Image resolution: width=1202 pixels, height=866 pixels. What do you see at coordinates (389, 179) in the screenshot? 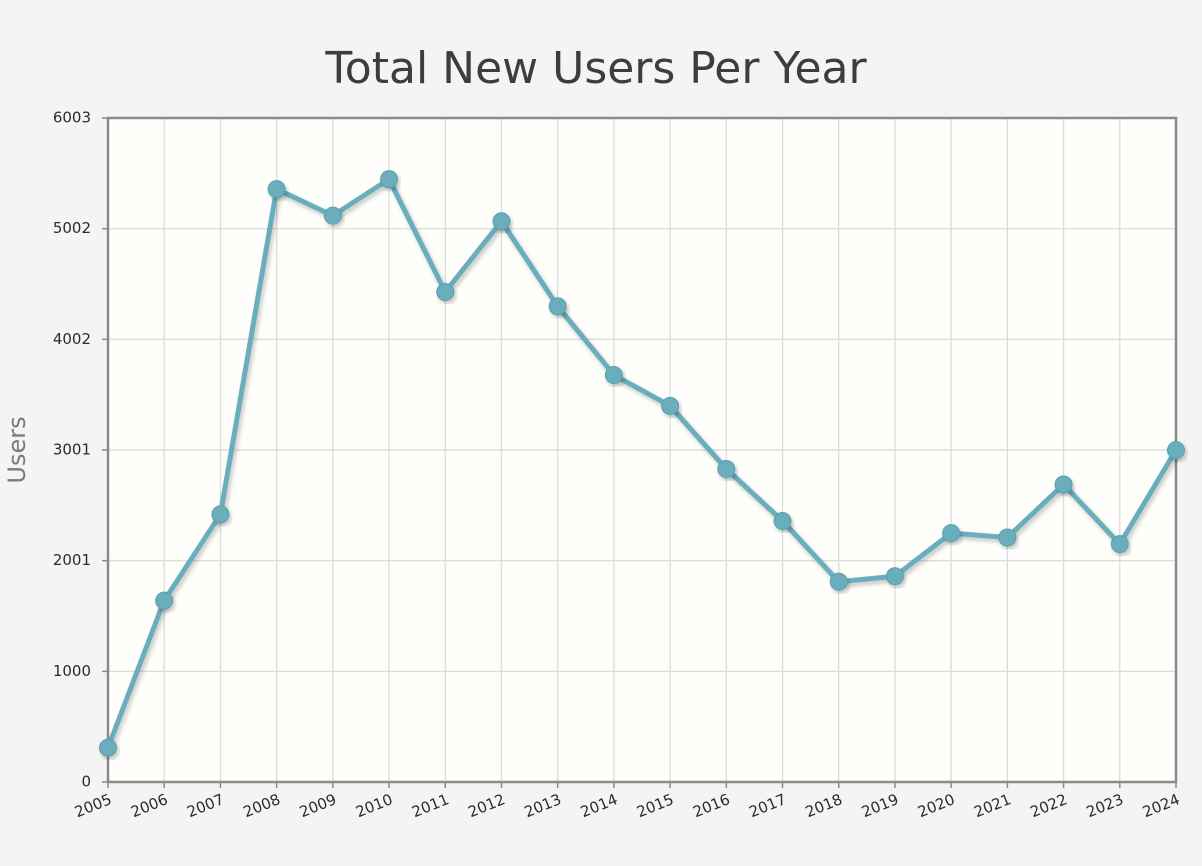
I see `data-point-2010` at bounding box center [389, 179].